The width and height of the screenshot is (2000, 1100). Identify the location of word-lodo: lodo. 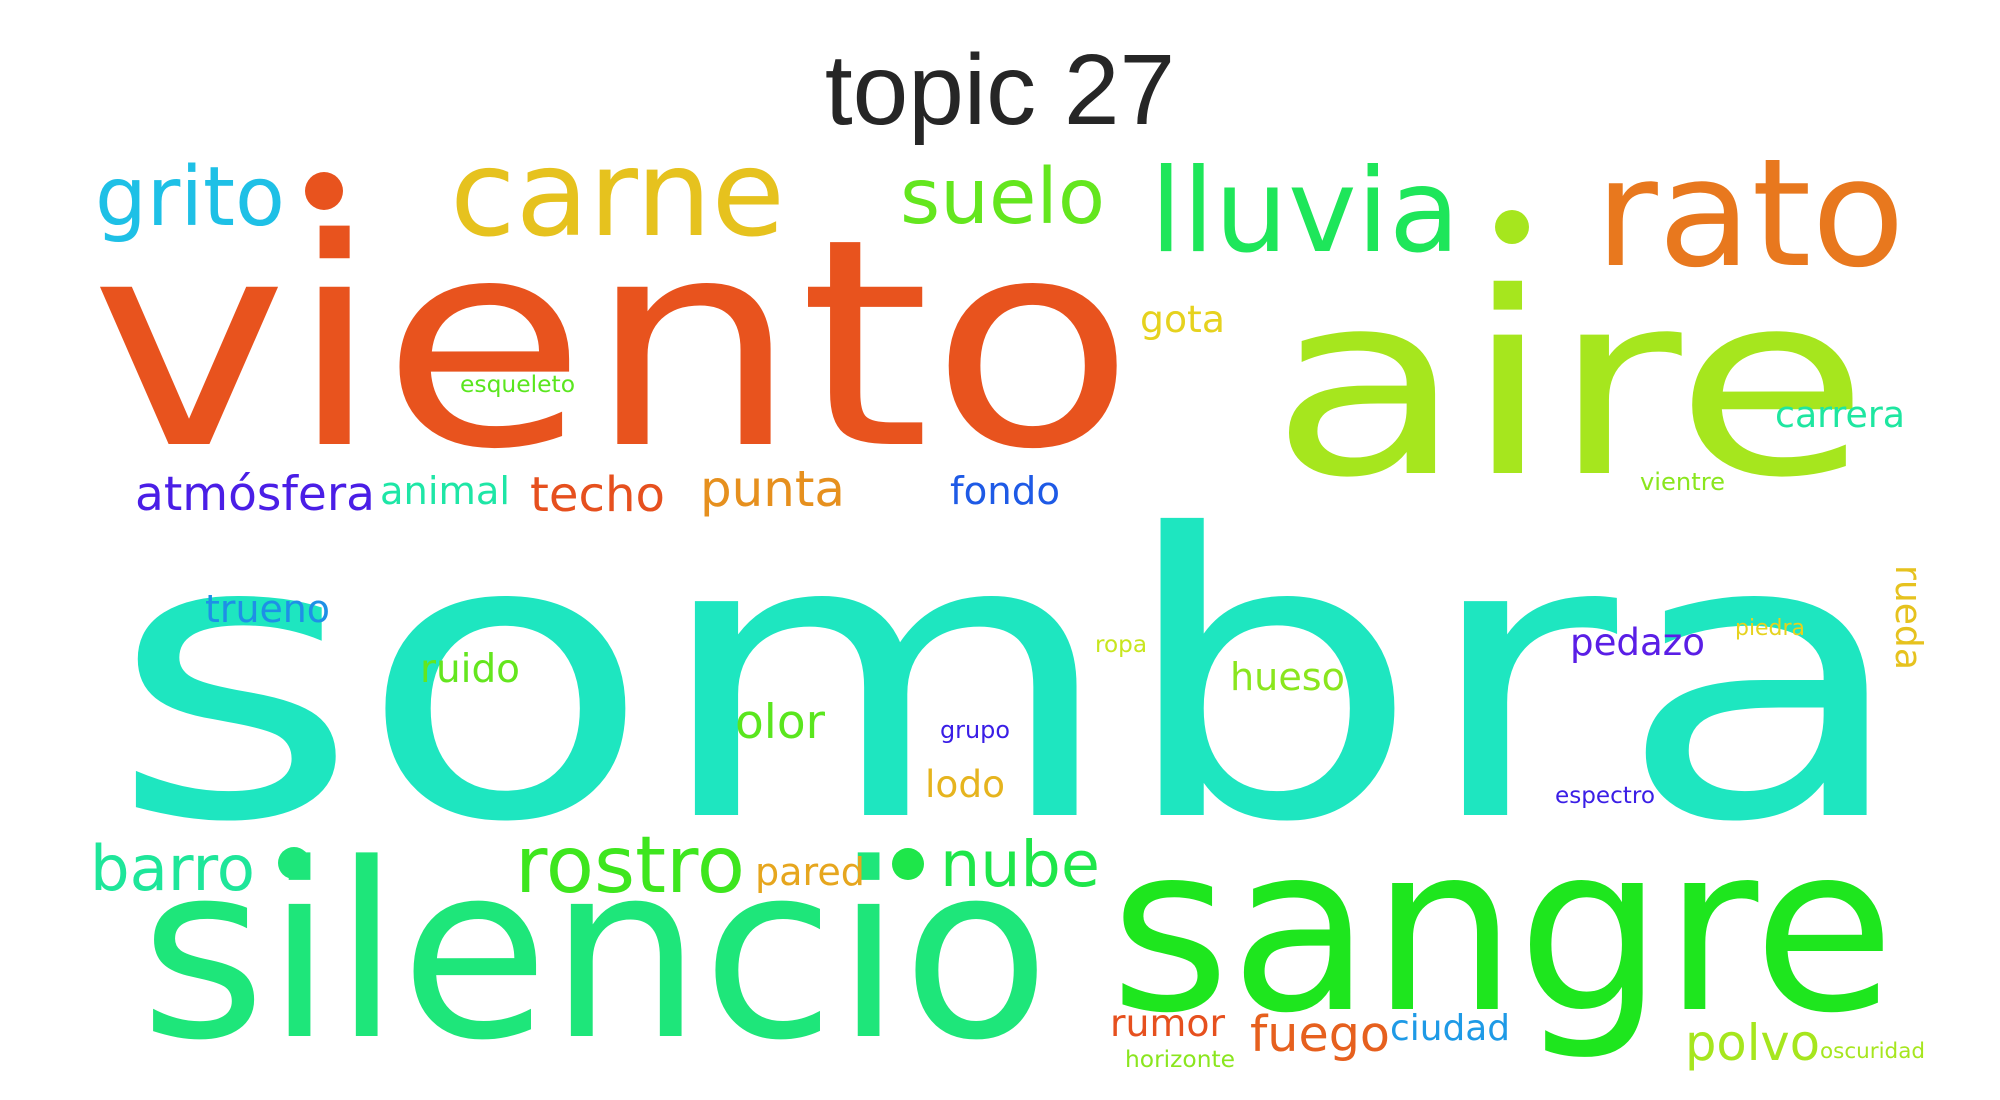
(965, 784).